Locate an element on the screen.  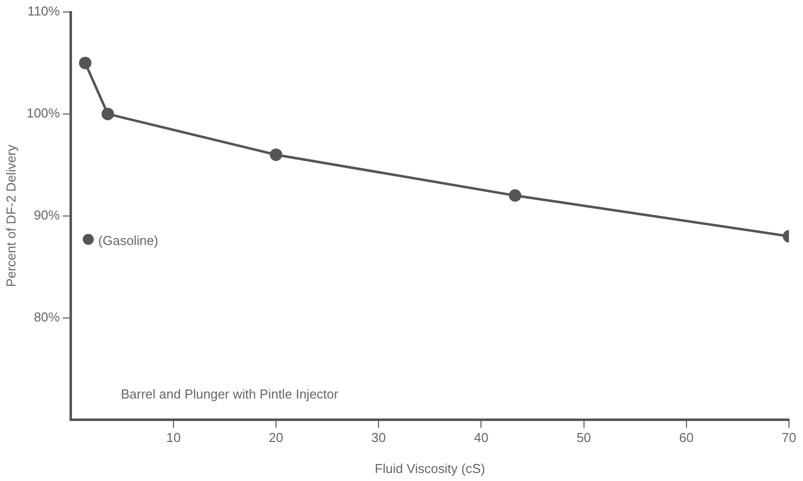
y-tick-label: 100% is located at coordinates (43, 113).